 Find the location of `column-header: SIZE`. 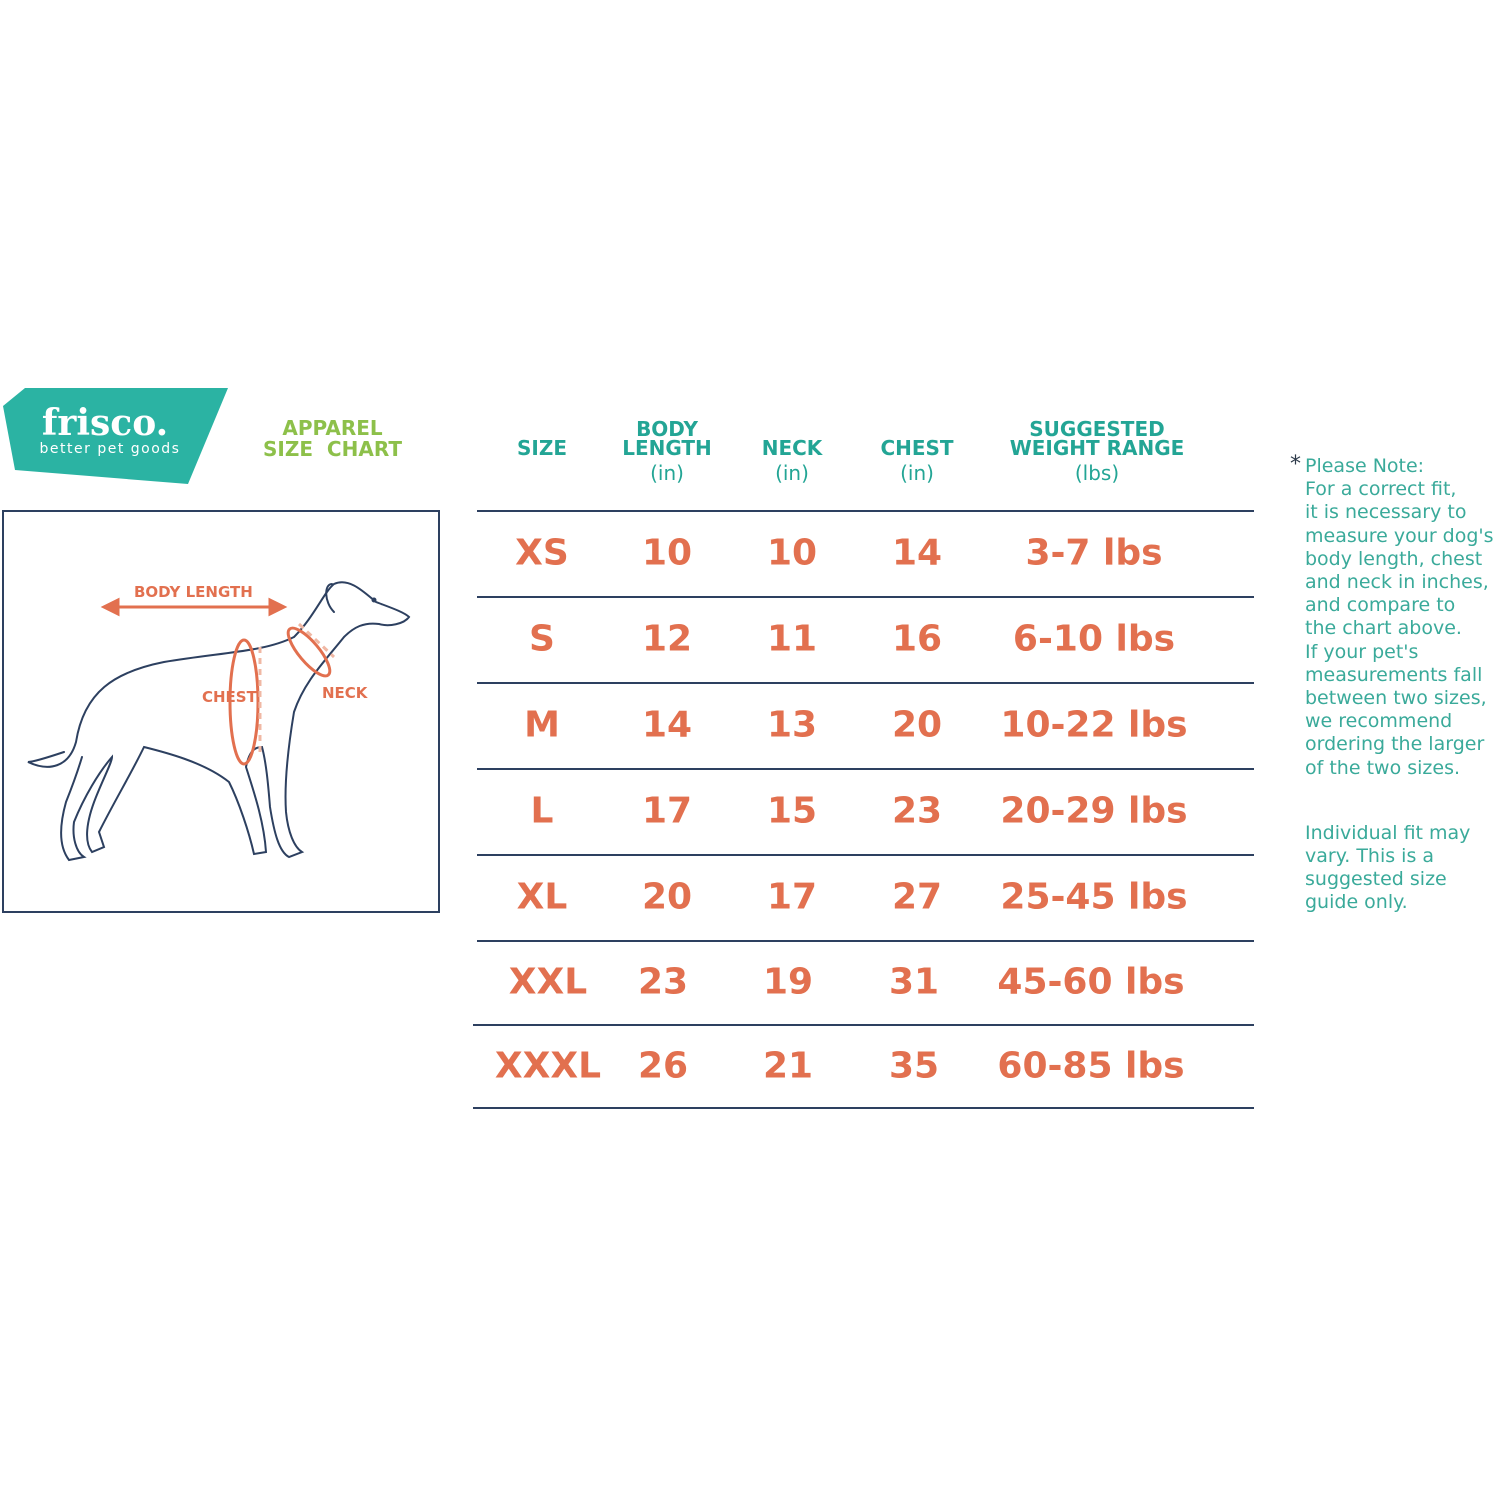

column-header: SIZE is located at coordinates (542, 448).